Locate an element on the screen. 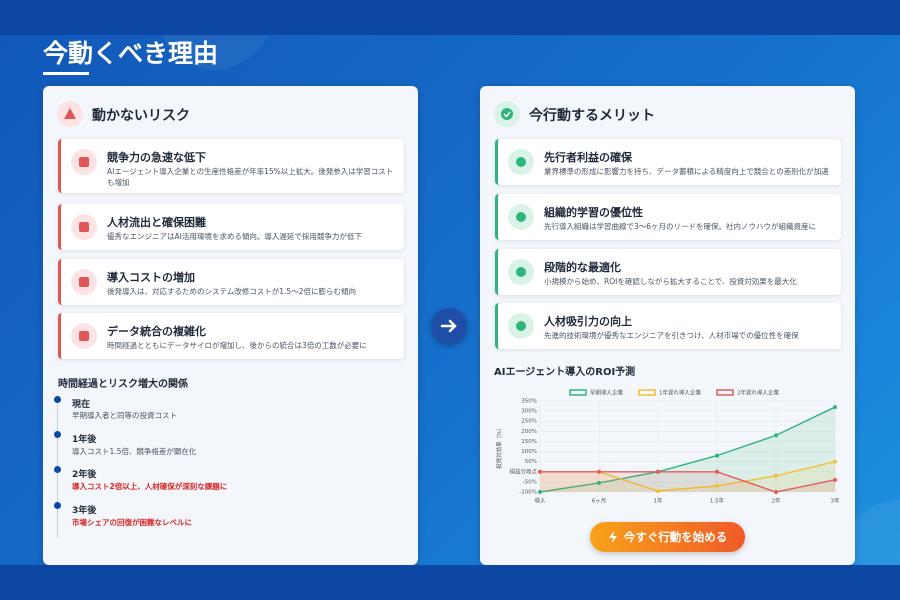 The width and height of the screenshot is (900, 600). item-title: 先行者利益の確保 is located at coordinates (588, 157).